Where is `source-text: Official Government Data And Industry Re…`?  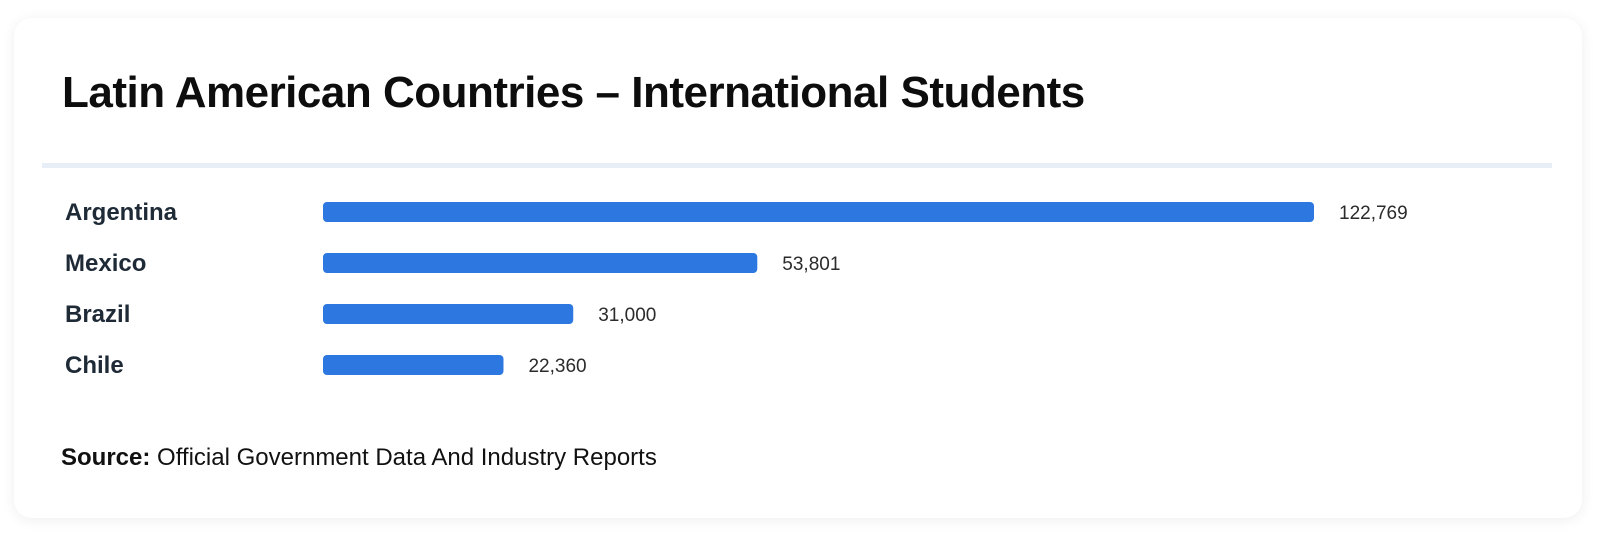 source-text: Official Government Data And Industry Re… is located at coordinates (407, 457).